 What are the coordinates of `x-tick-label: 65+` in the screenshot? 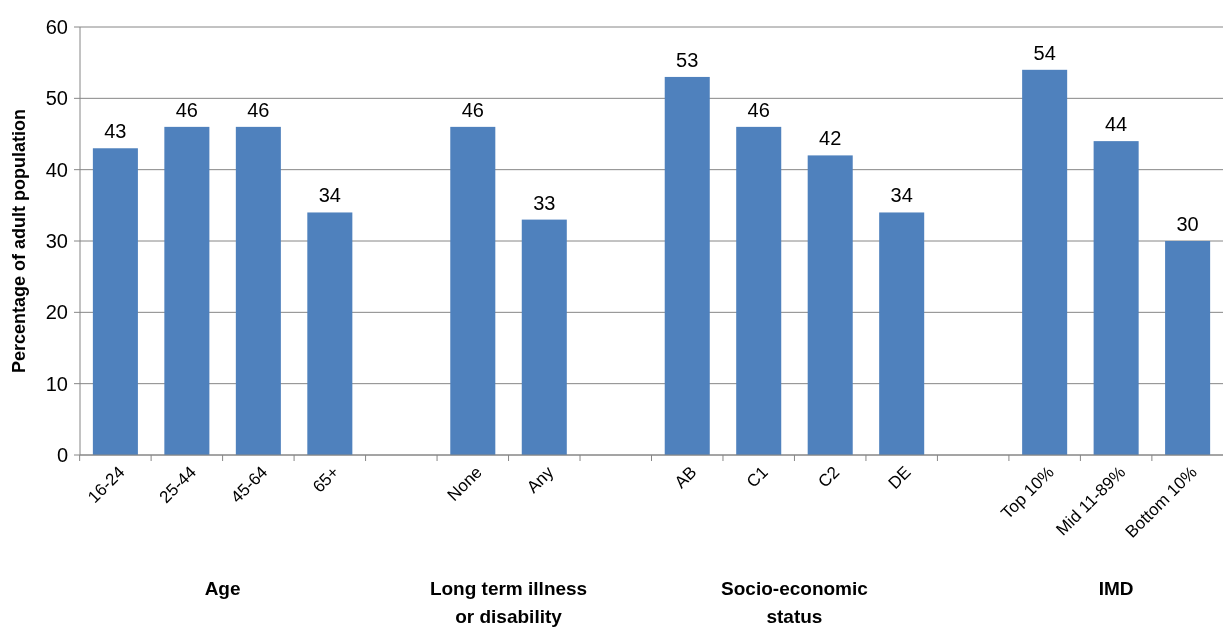 It's located at (326, 479).